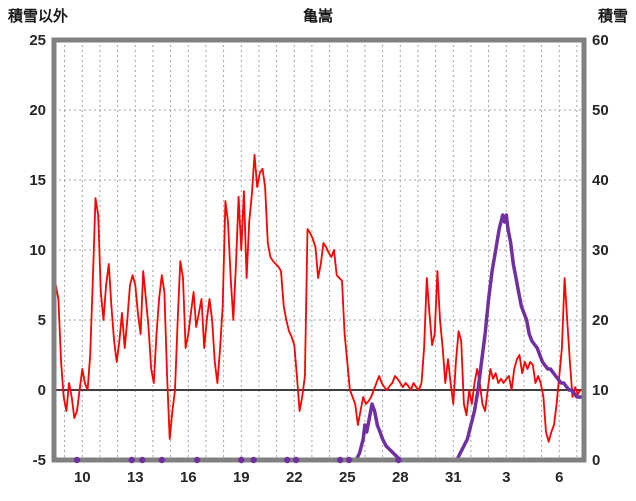 This screenshot has width=636, height=501. Describe the element at coordinates (612, 16) in the screenshot. I see `right-axis-title: 積雪` at that location.